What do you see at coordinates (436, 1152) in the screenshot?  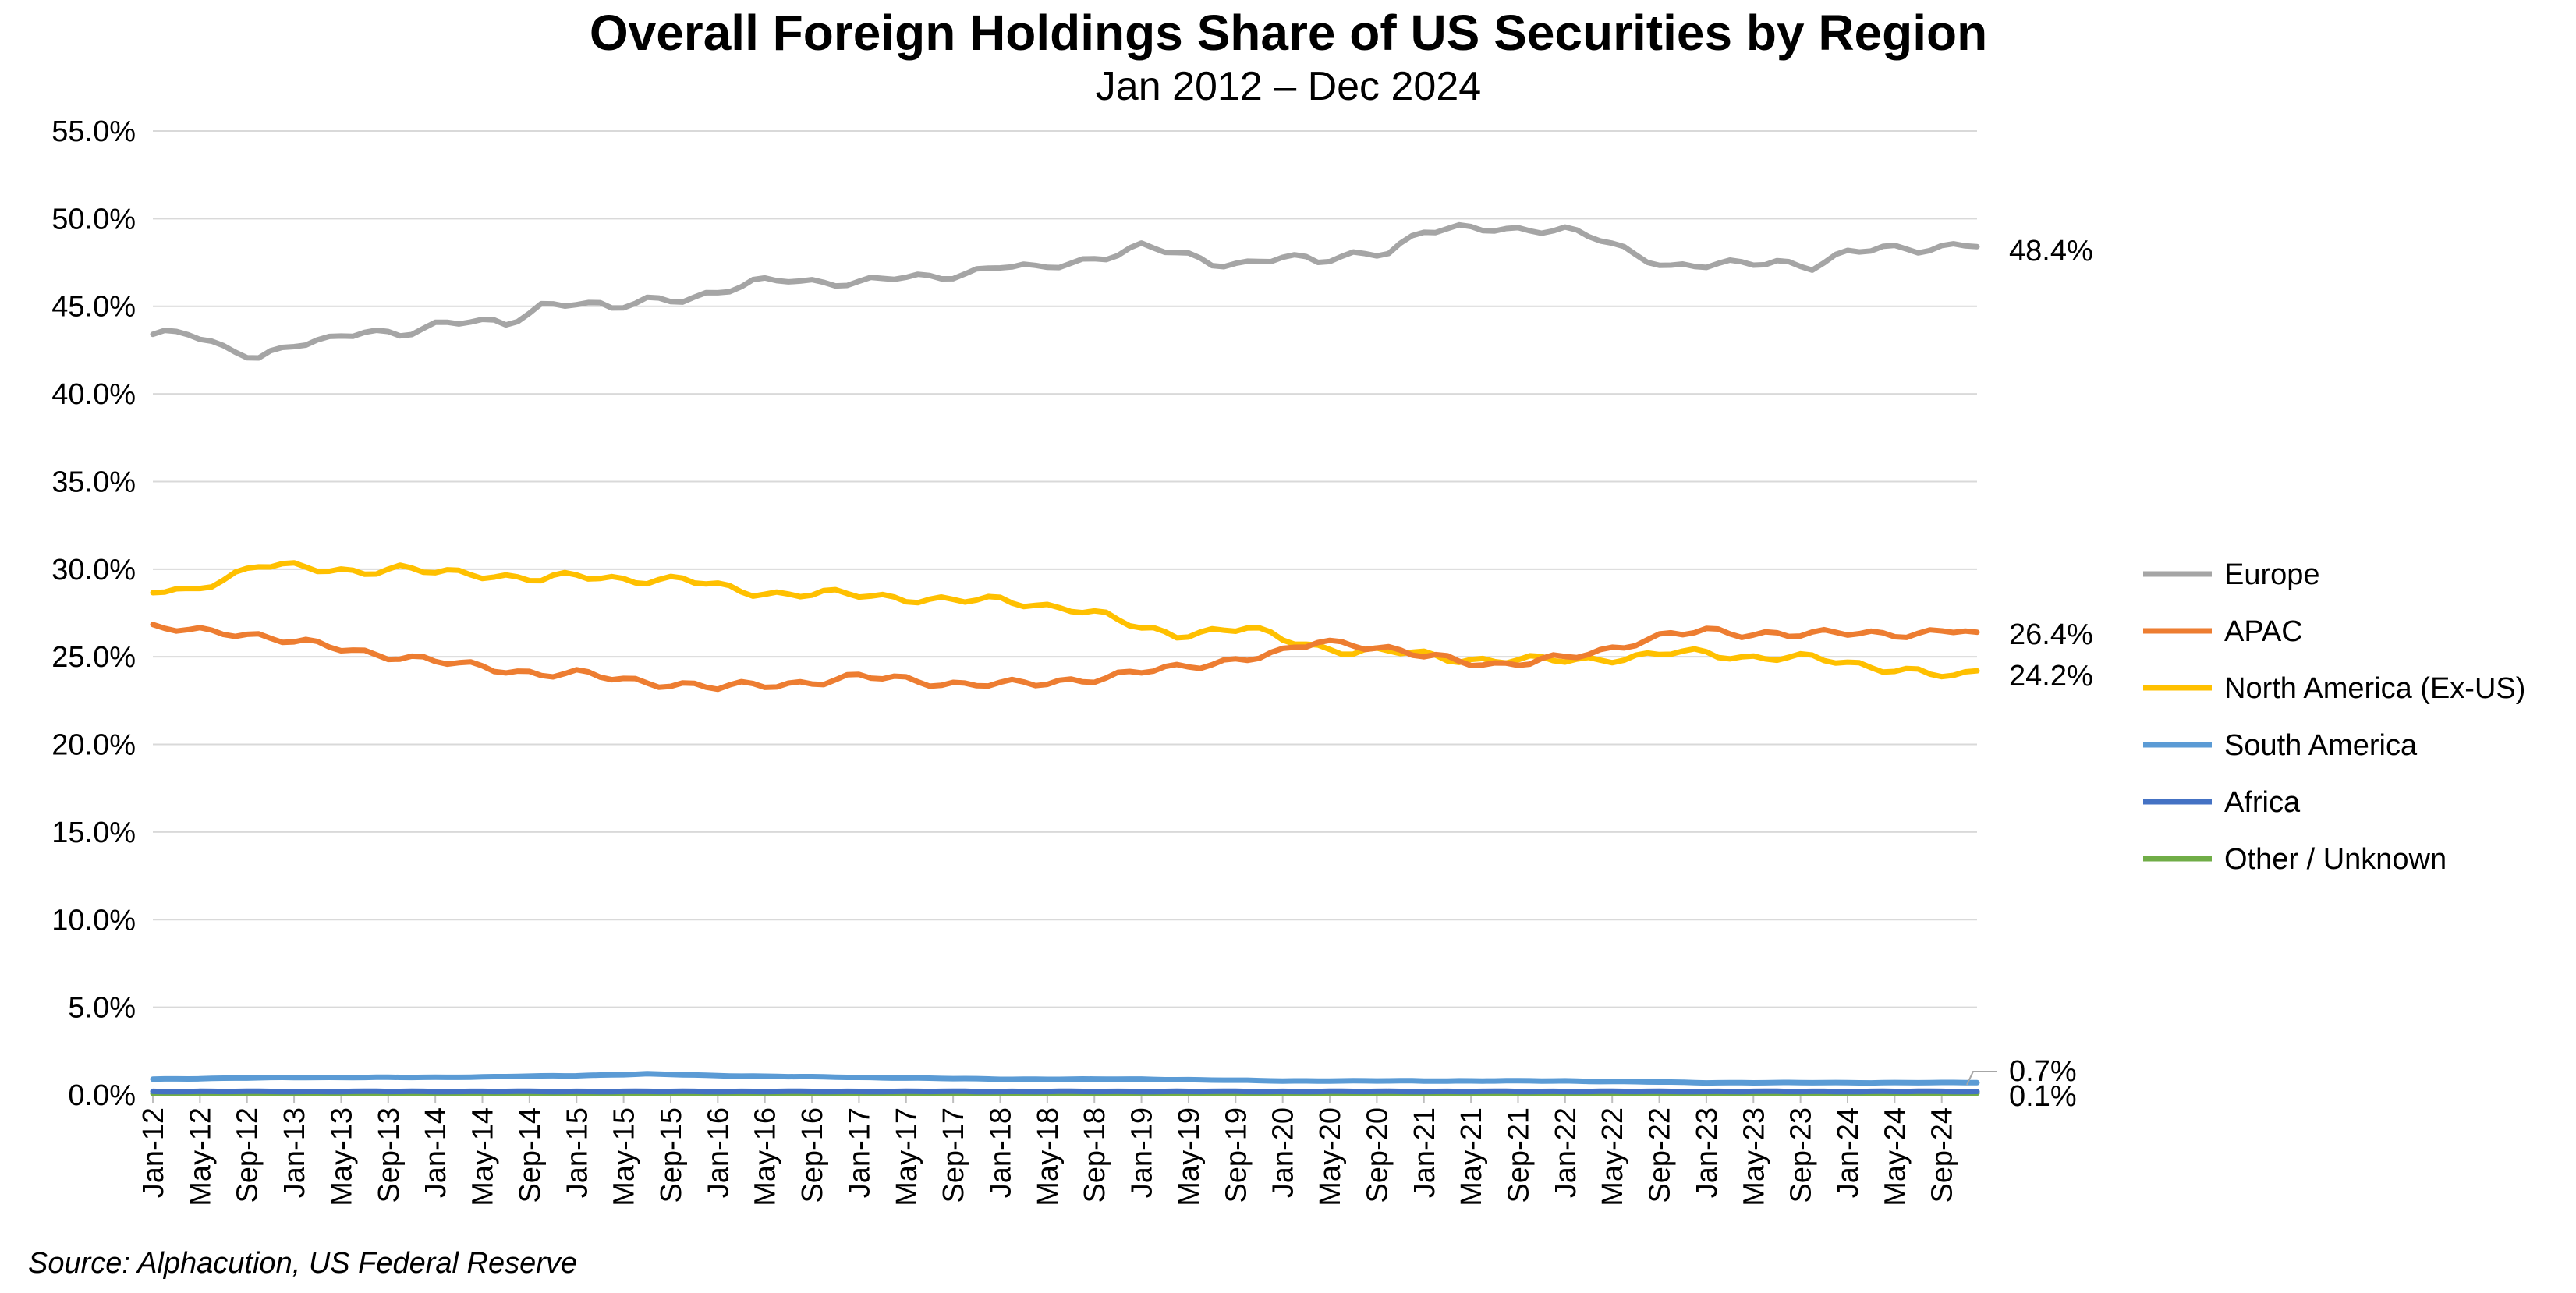 I see `x-tick-label: Jan-14` at bounding box center [436, 1152].